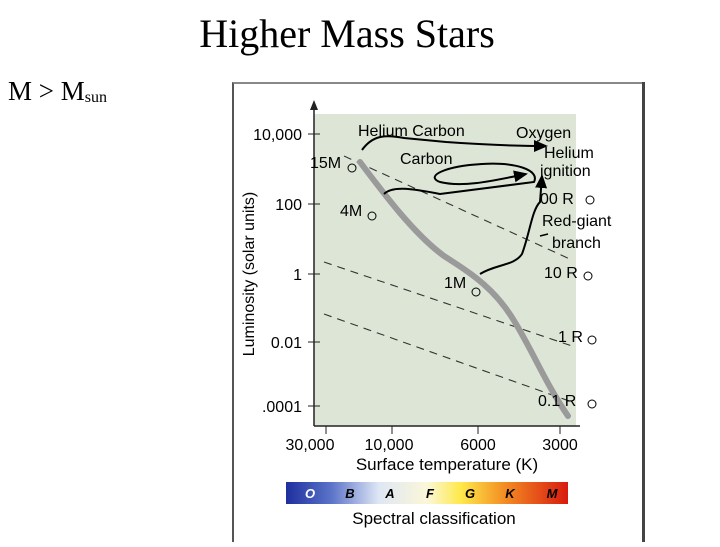  What do you see at coordinates (510, 493) in the screenshot?
I see `spectral-class-k: K` at bounding box center [510, 493].